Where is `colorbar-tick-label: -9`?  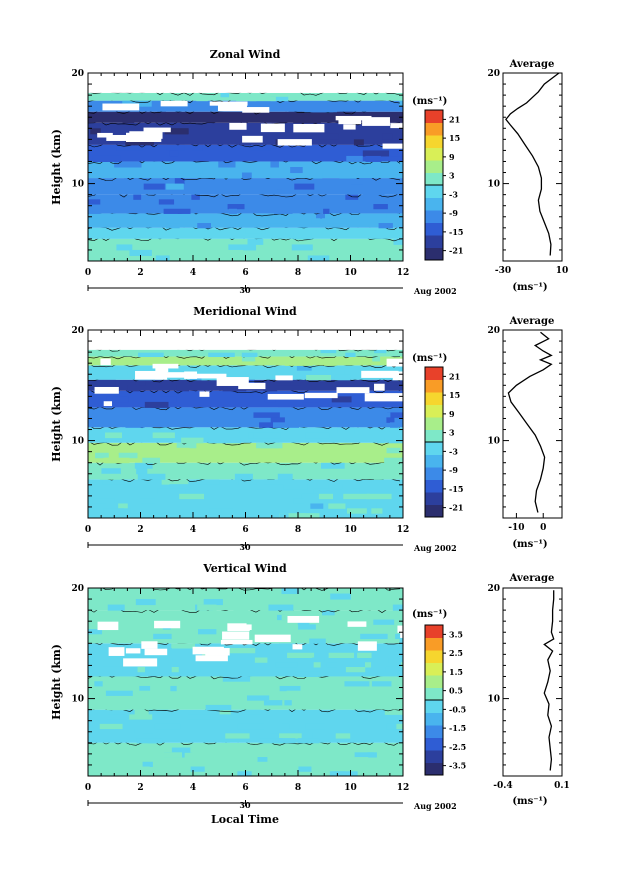 colorbar-tick-label: -9 is located at coordinates (453, 470).